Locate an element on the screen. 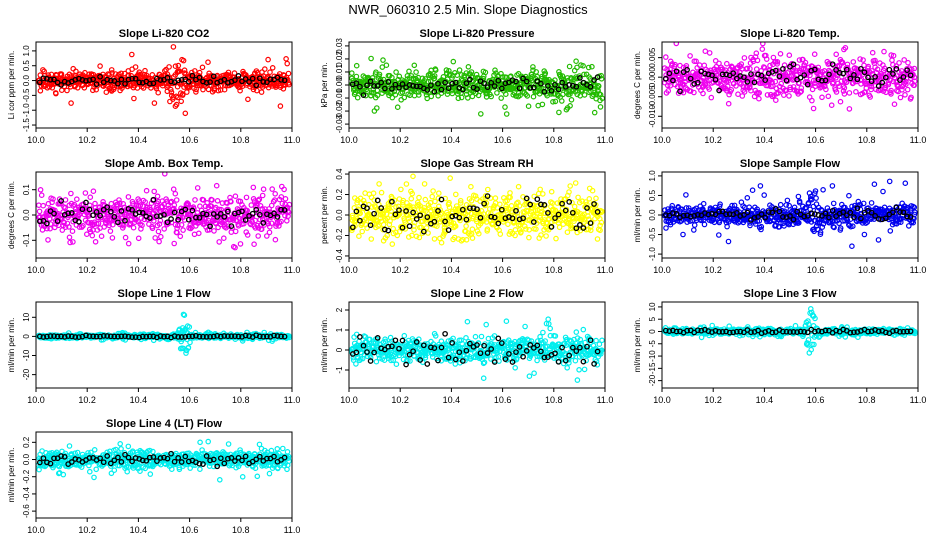  y-tick-label: 0.1 is located at coordinates (26, 190).